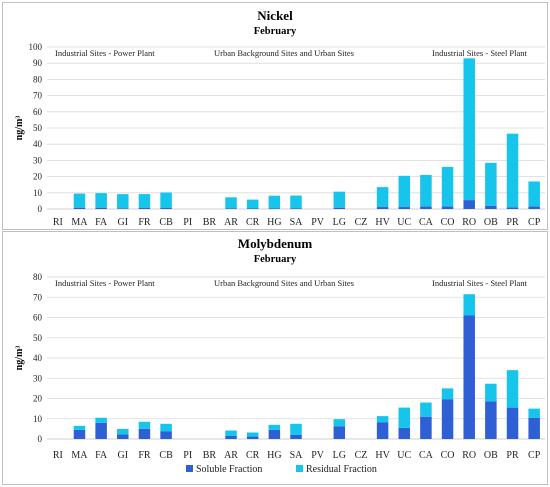  Describe the element at coordinates (101, 455) in the screenshot. I see `molybdenum-x-tick-label-fa: FA` at that location.